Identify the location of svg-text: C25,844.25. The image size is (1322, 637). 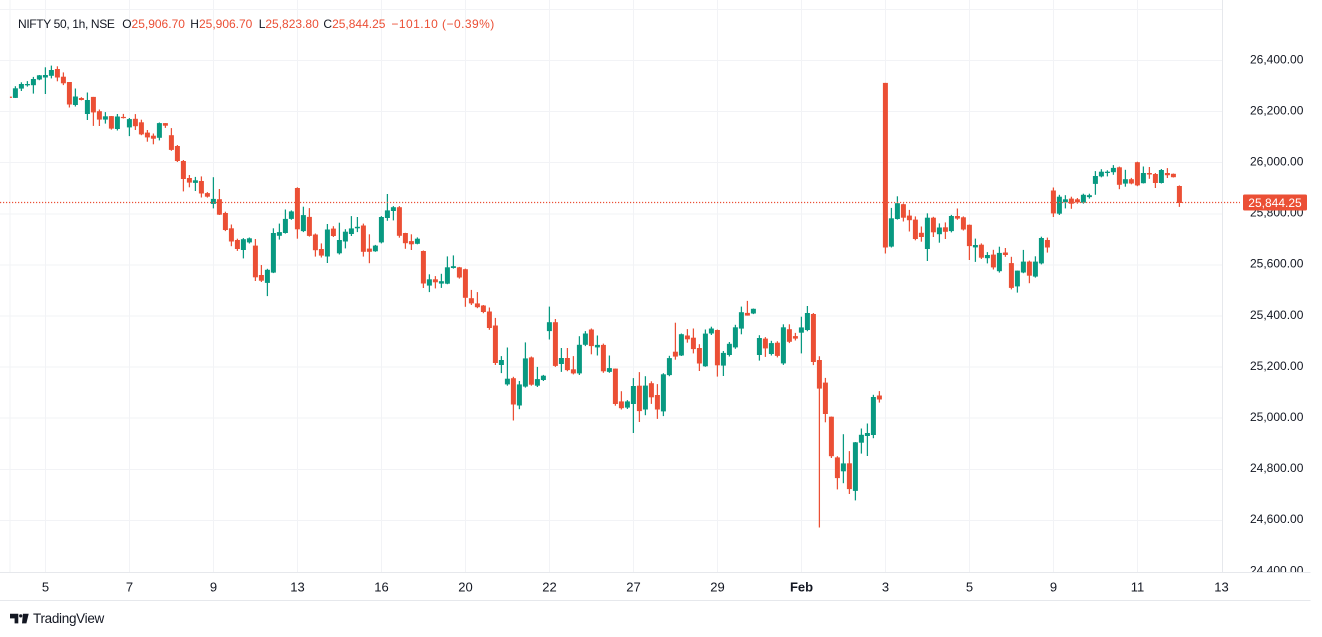
(354, 24).